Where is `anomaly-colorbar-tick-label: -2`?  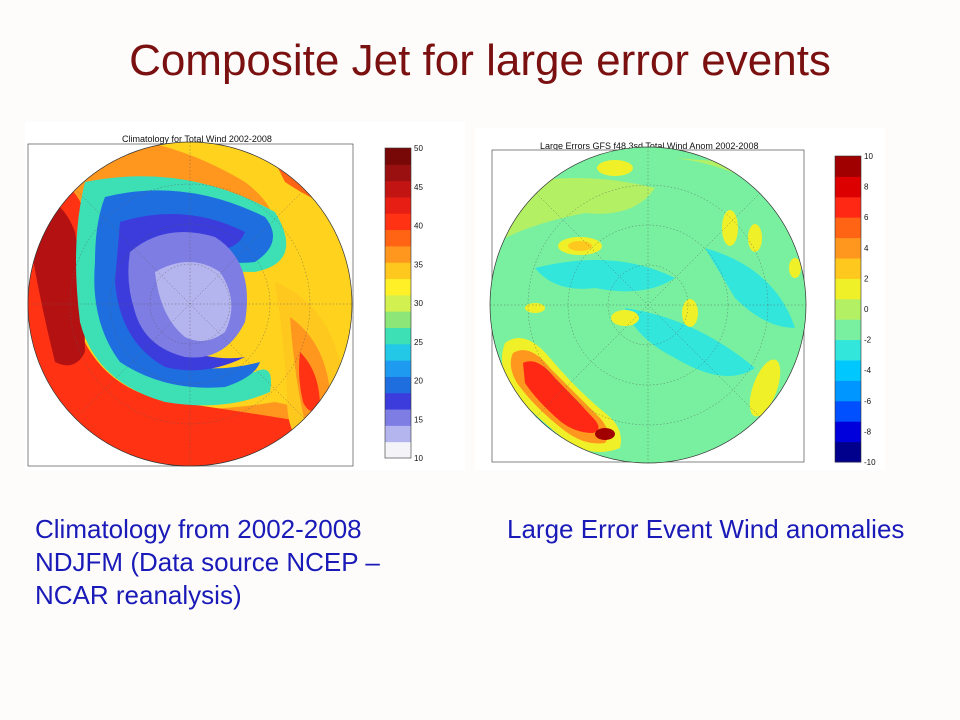 anomaly-colorbar-tick-label: -2 is located at coordinates (868, 340).